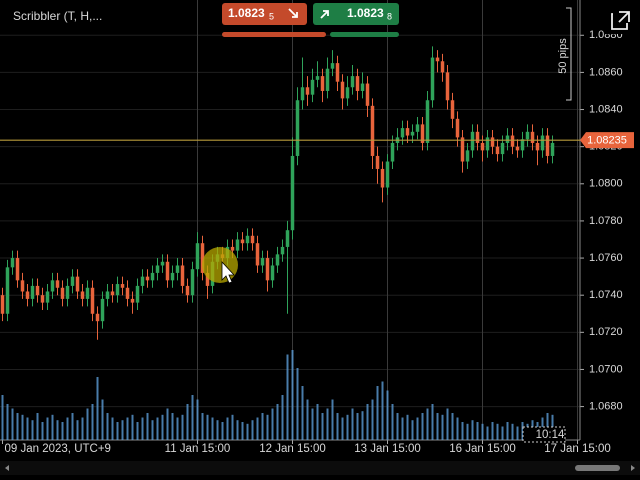 The width and height of the screenshot is (640, 480). What do you see at coordinates (597, 468) in the screenshot?
I see `scrollbar-thumb` at bounding box center [597, 468].